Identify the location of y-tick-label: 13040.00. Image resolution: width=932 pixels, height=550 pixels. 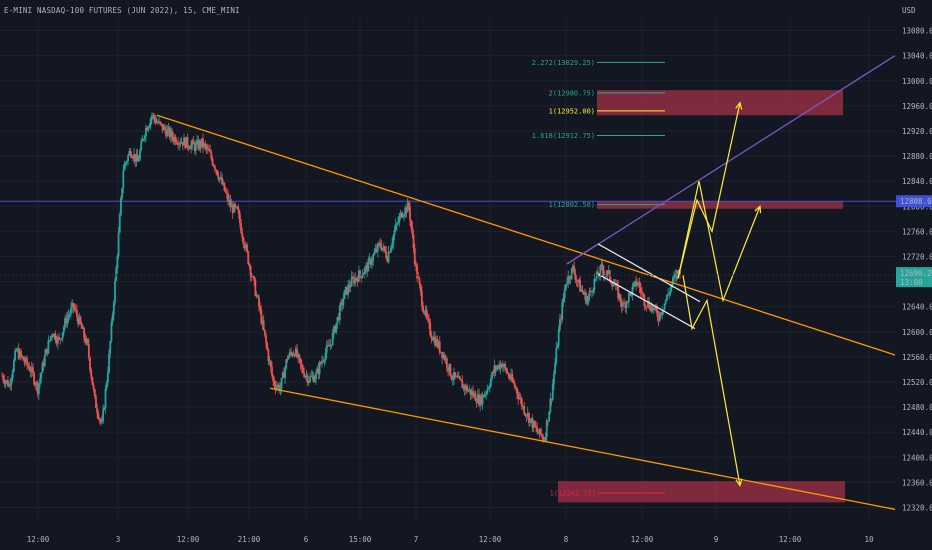
(917, 56).